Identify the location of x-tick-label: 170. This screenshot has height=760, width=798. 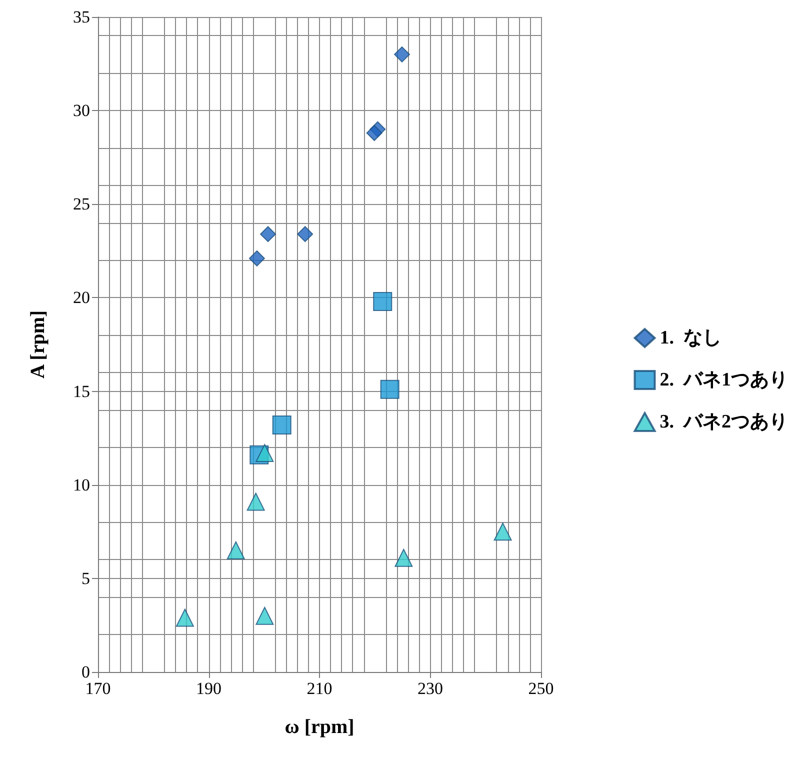
(98, 688).